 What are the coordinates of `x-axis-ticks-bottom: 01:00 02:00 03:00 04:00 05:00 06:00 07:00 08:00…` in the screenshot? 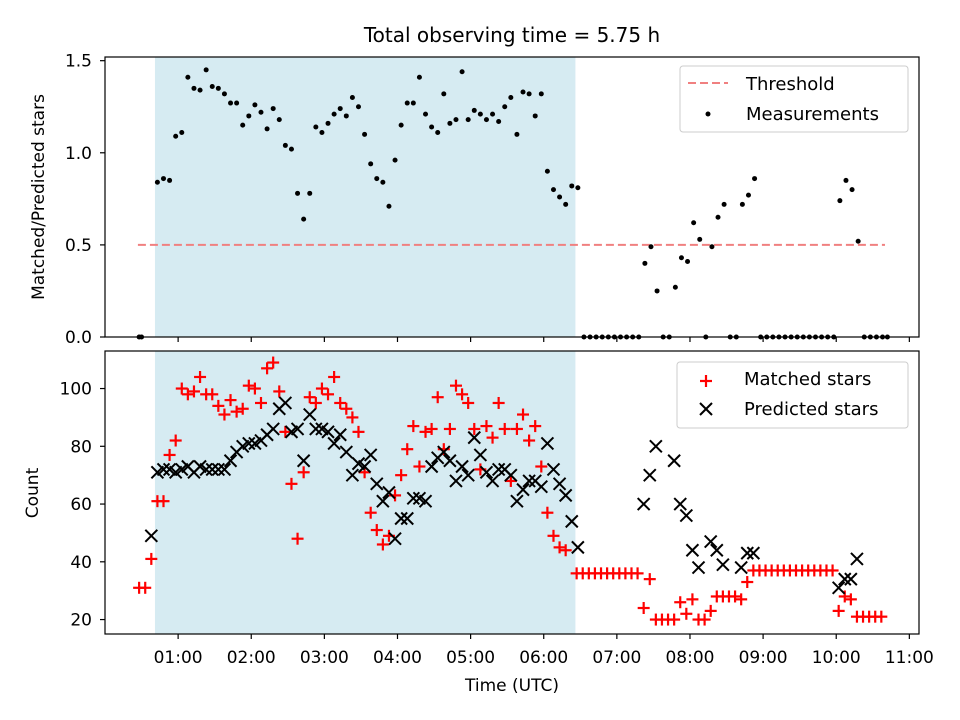 It's located at (544, 651).